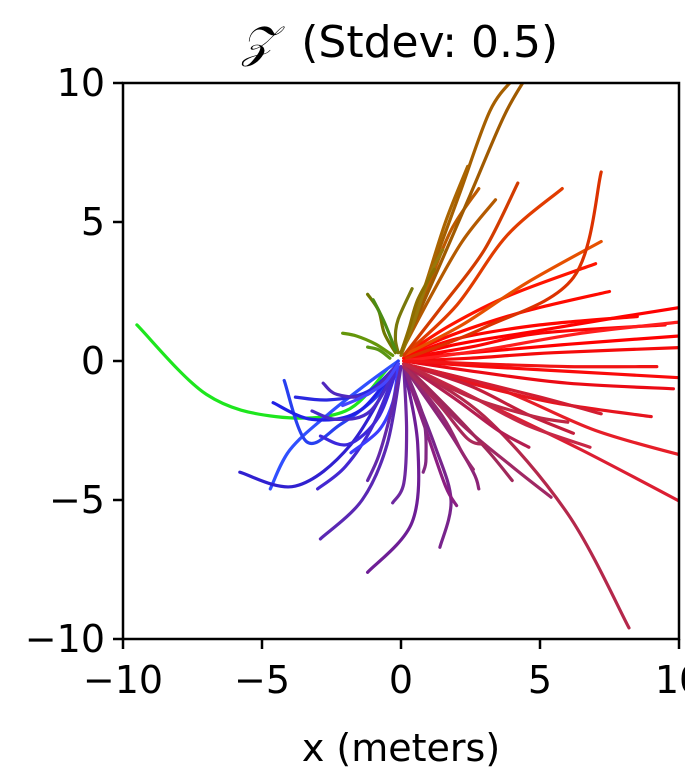  I want to click on x-axis-label: x (meters), so click(401, 748).